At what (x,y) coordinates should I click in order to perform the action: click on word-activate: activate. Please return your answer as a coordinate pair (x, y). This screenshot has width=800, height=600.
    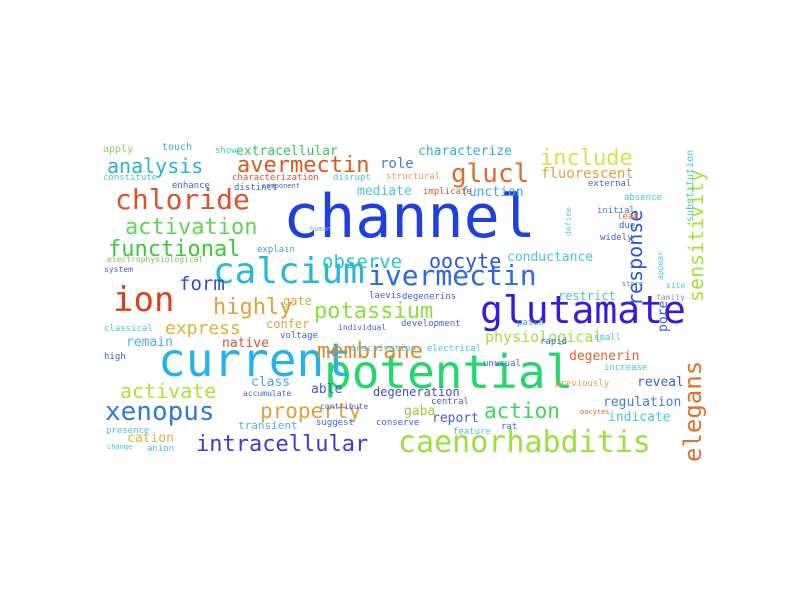
    Looking at the image, I should click on (168, 391).